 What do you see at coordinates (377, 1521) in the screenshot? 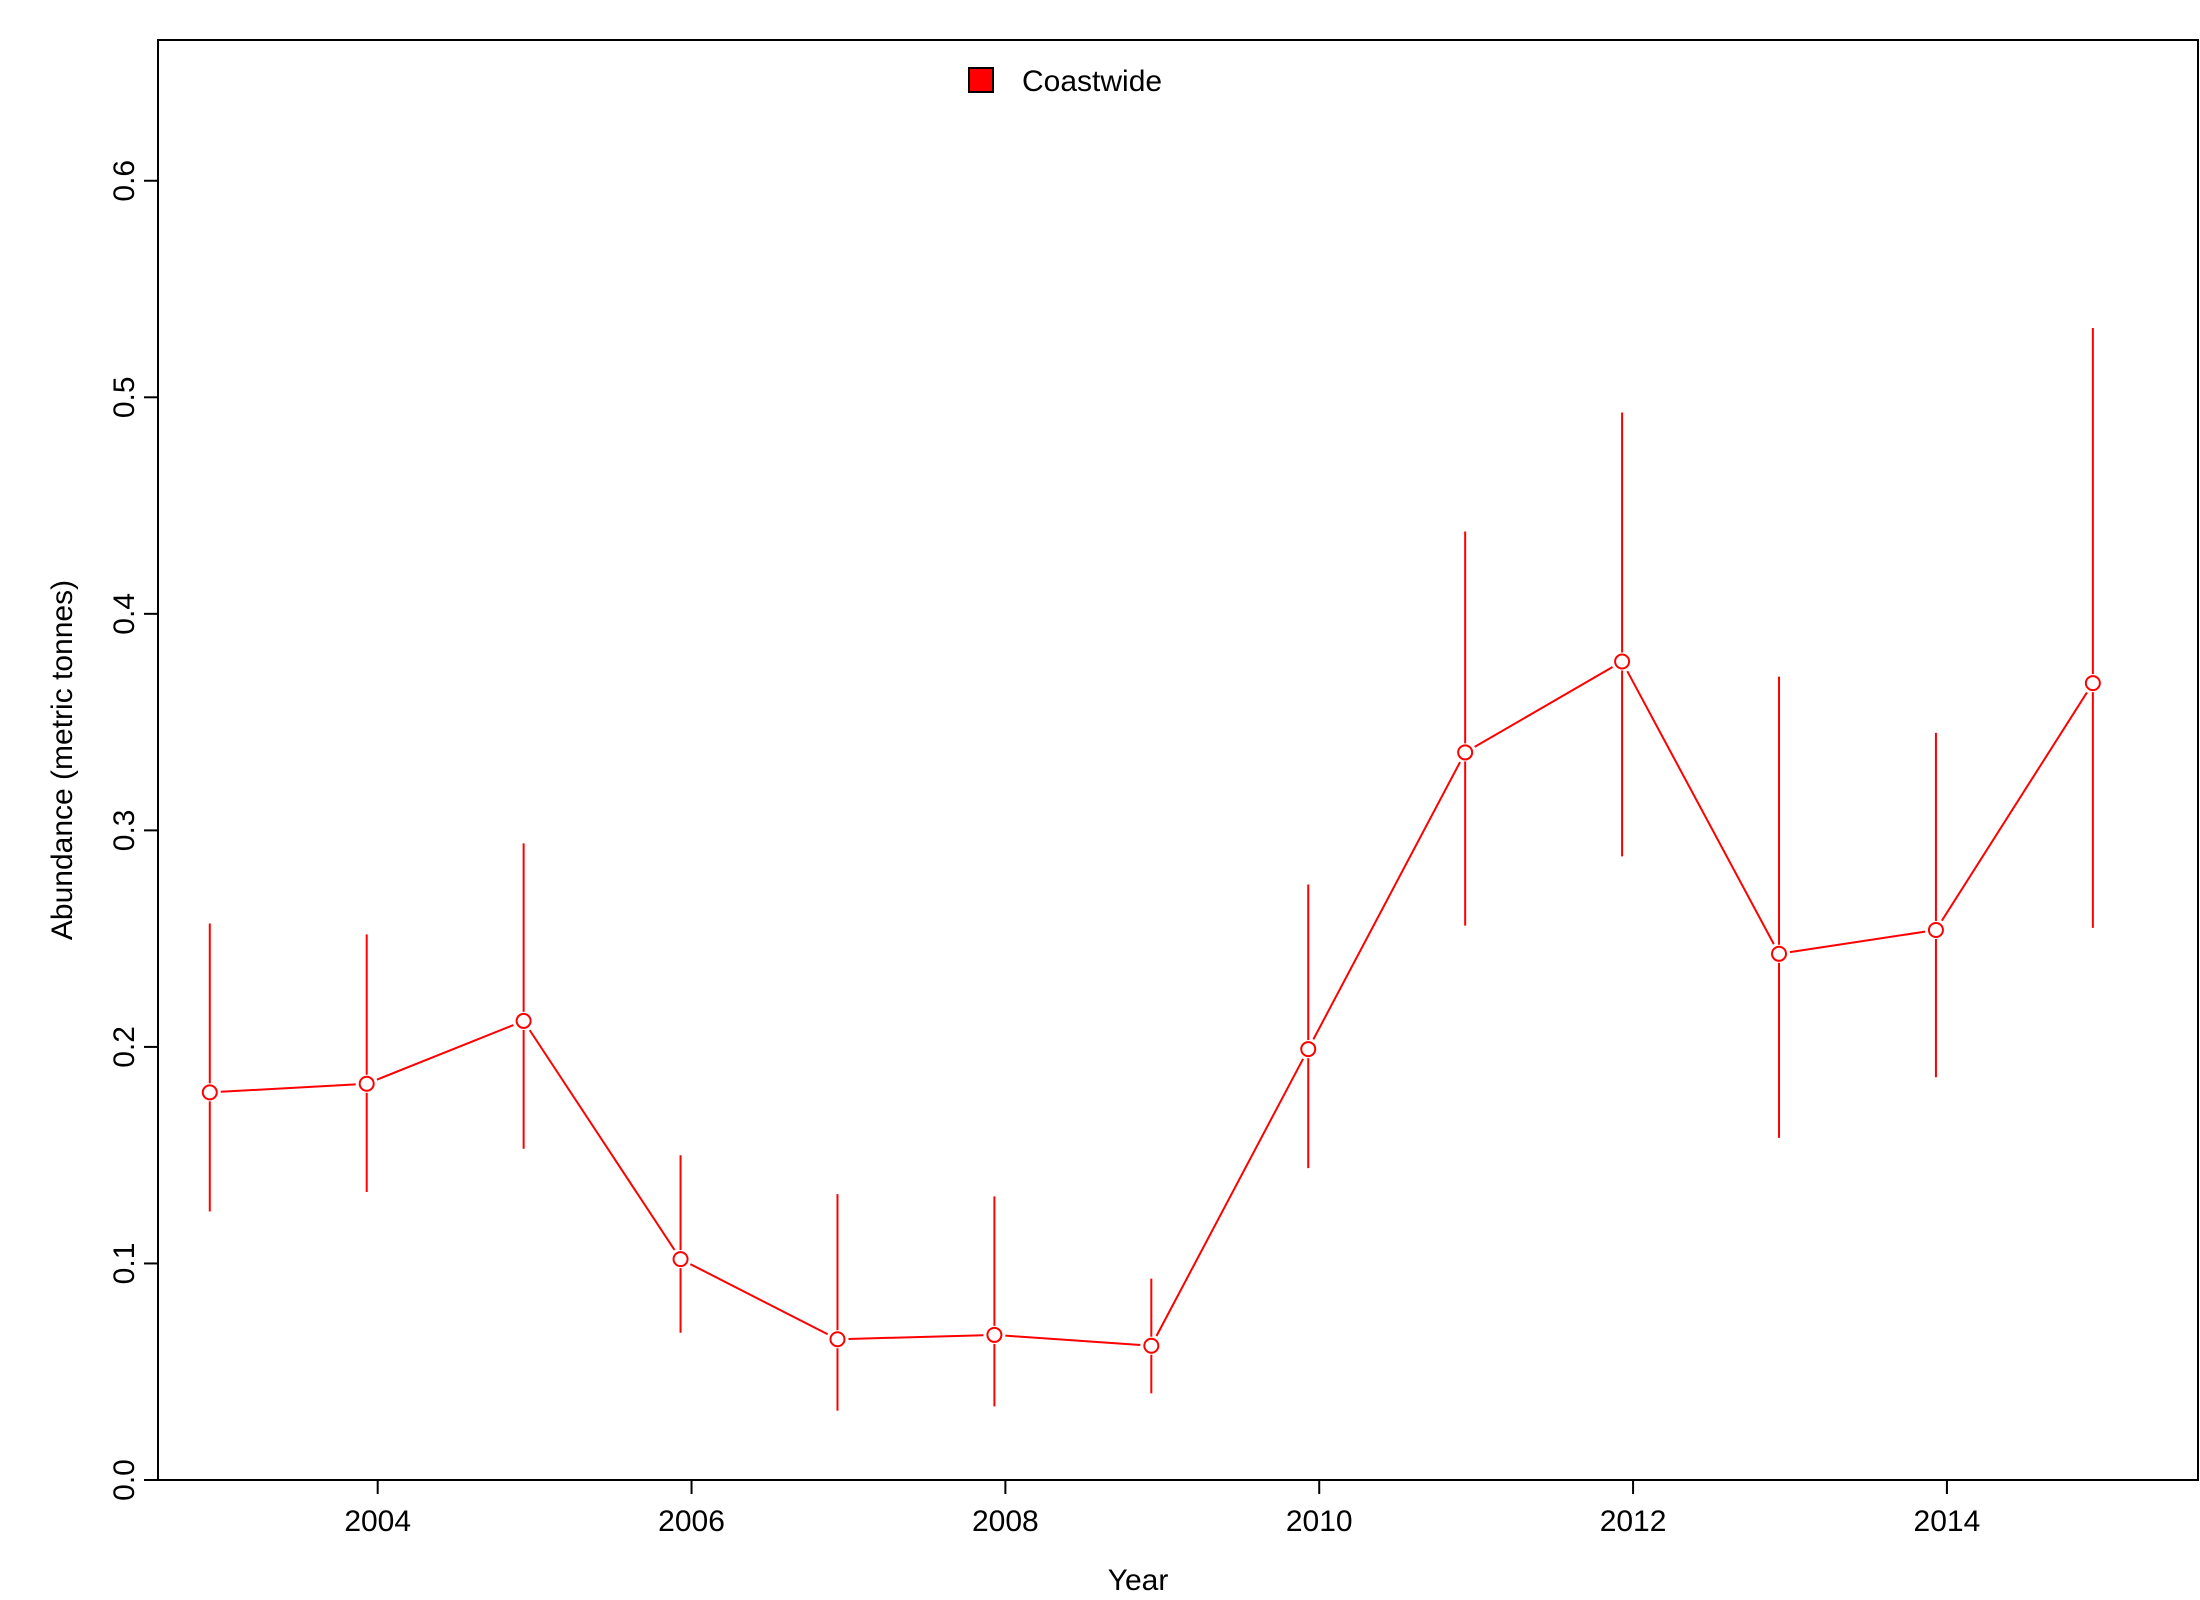
I see `x-tick-label-2004: 2004` at bounding box center [377, 1521].